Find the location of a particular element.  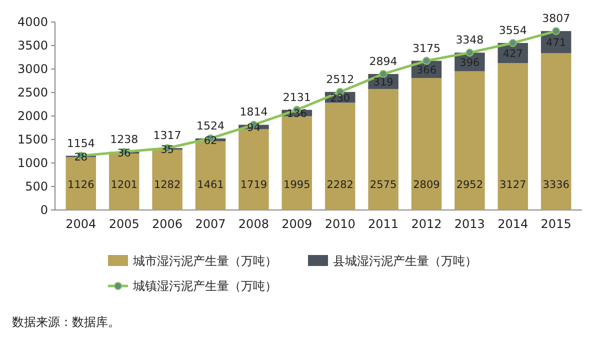

data-label: 2131 is located at coordinates (296, 97).